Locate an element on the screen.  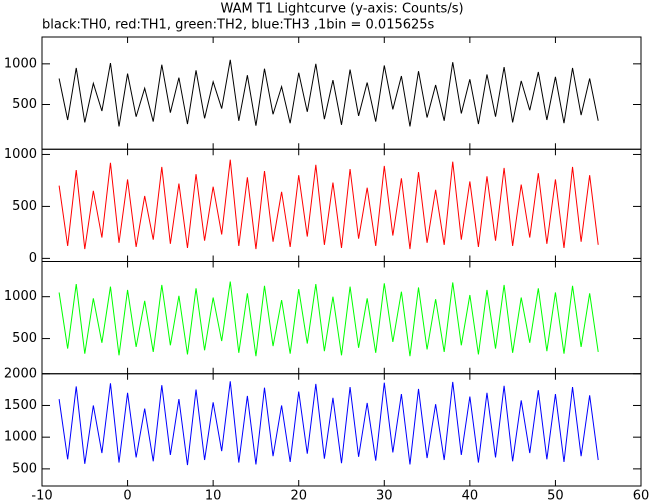
x-tick-label: 60 is located at coordinates (641, 496).